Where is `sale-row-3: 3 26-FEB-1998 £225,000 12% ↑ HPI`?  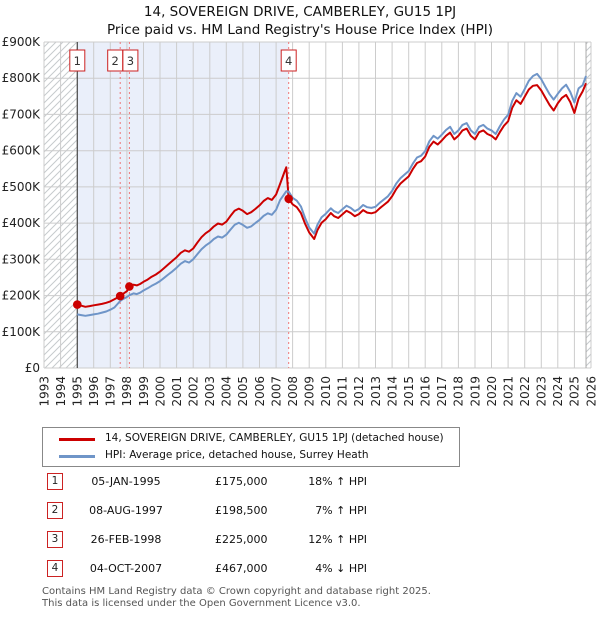
sale-row-3: 3 26-FEB-1998 £225,000 12% ↑ HPI is located at coordinates (300, 539).